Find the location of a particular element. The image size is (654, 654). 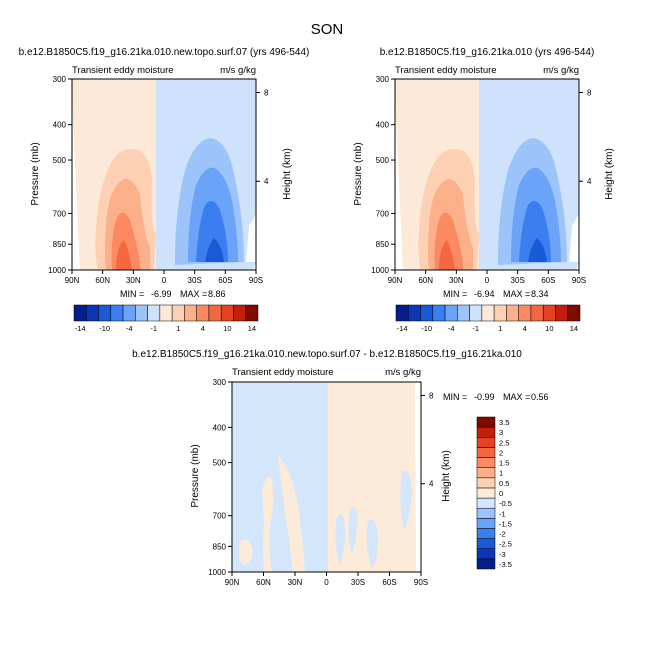

panel-left-height-tick-label: 4 is located at coordinates (266, 181).